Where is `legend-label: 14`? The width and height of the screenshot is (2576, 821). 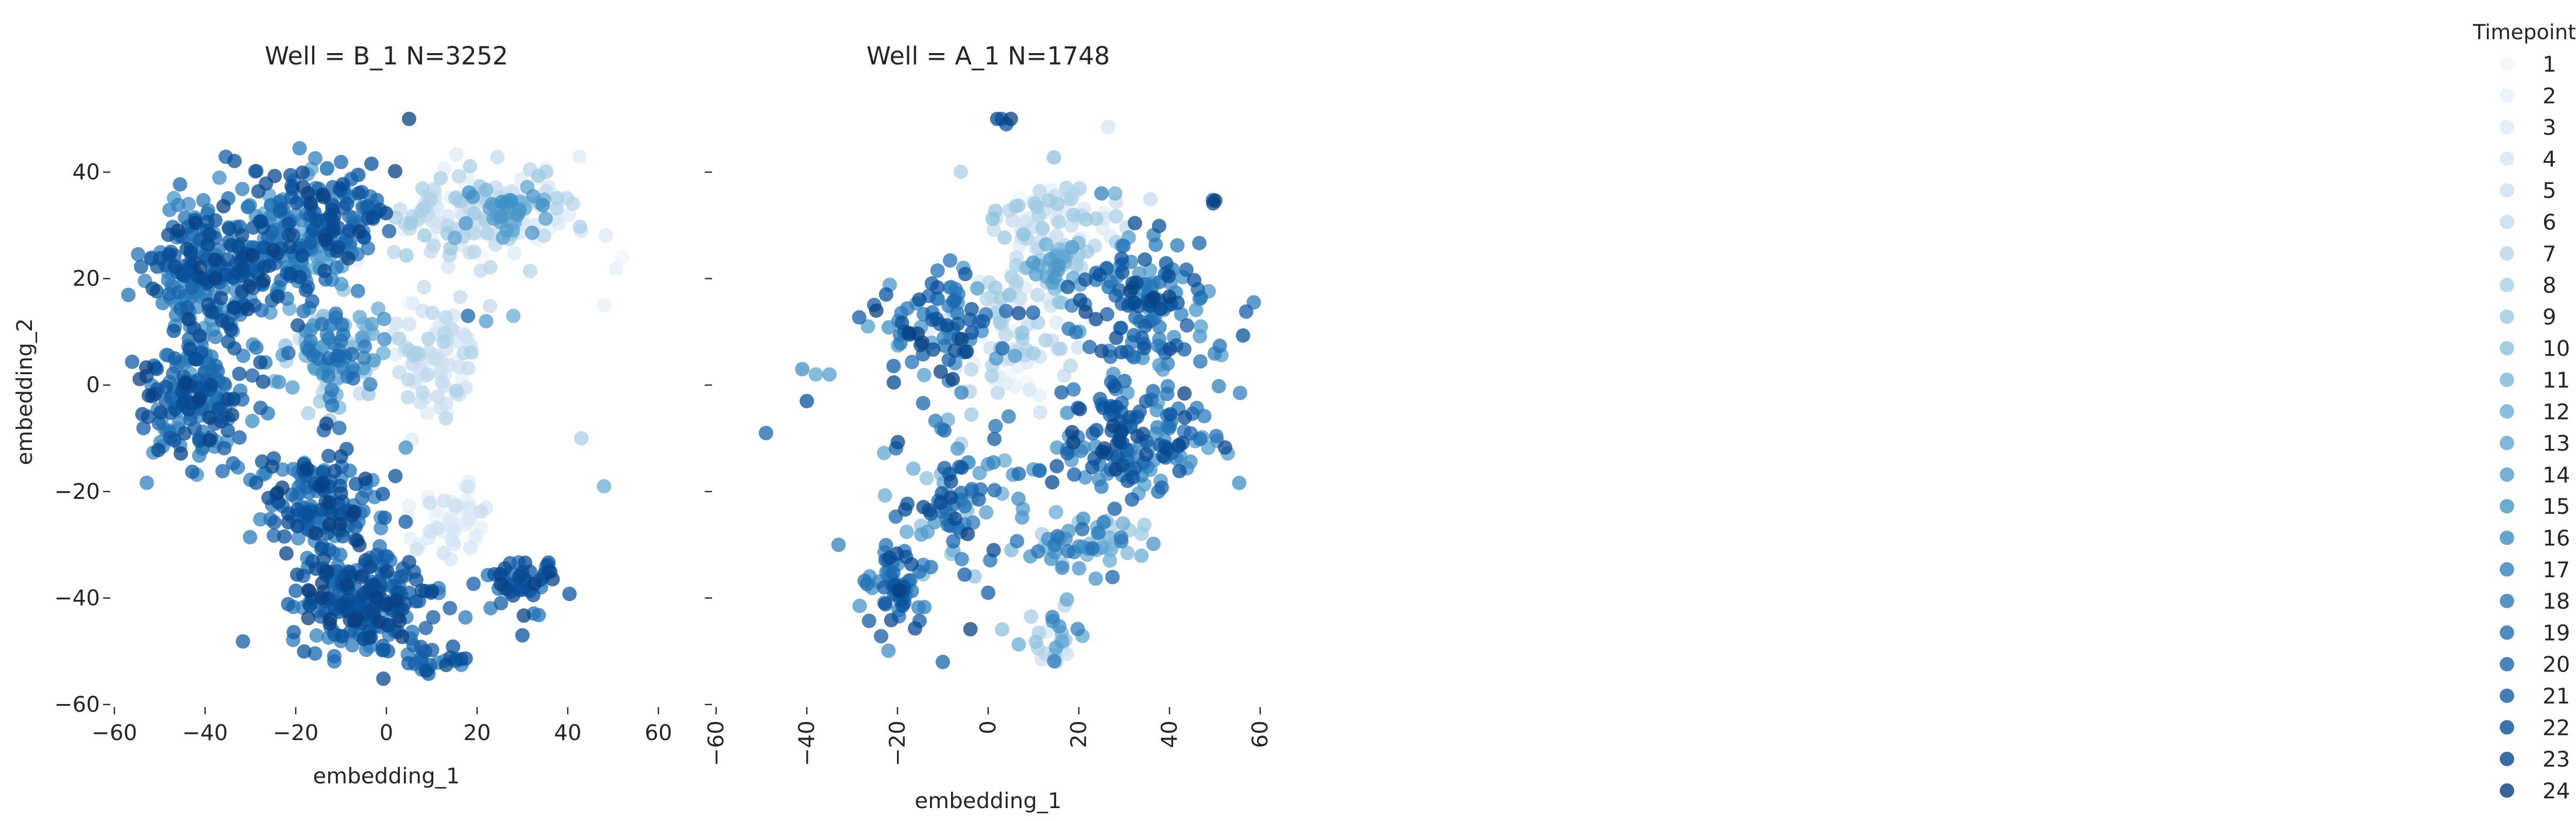 legend-label: 14 is located at coordinates (2556, 475).